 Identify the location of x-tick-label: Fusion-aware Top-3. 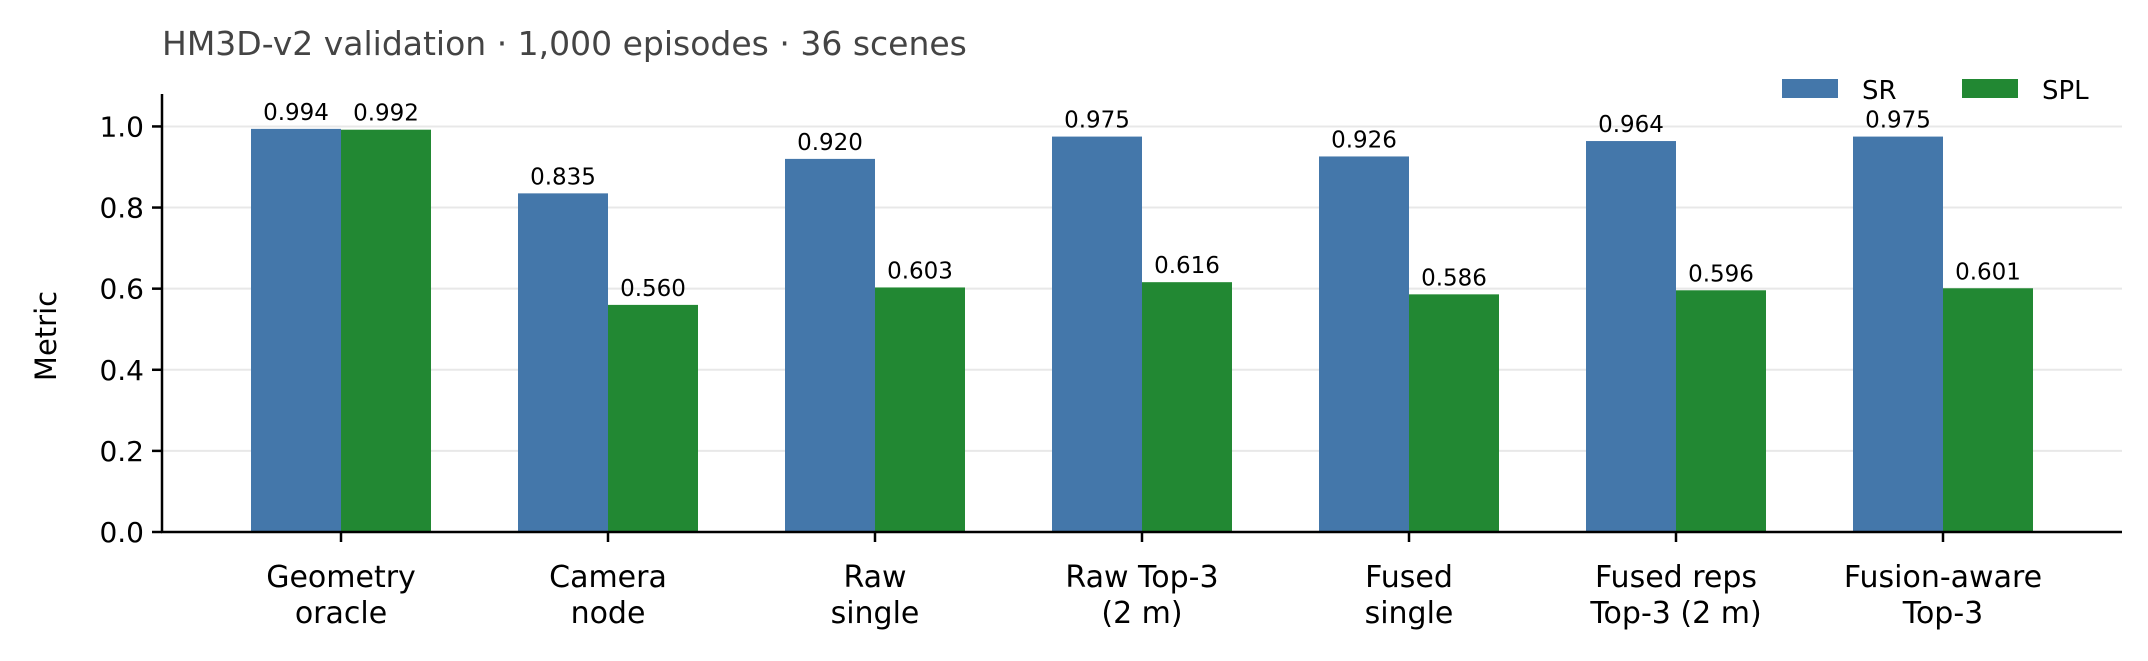
(1943, 595).